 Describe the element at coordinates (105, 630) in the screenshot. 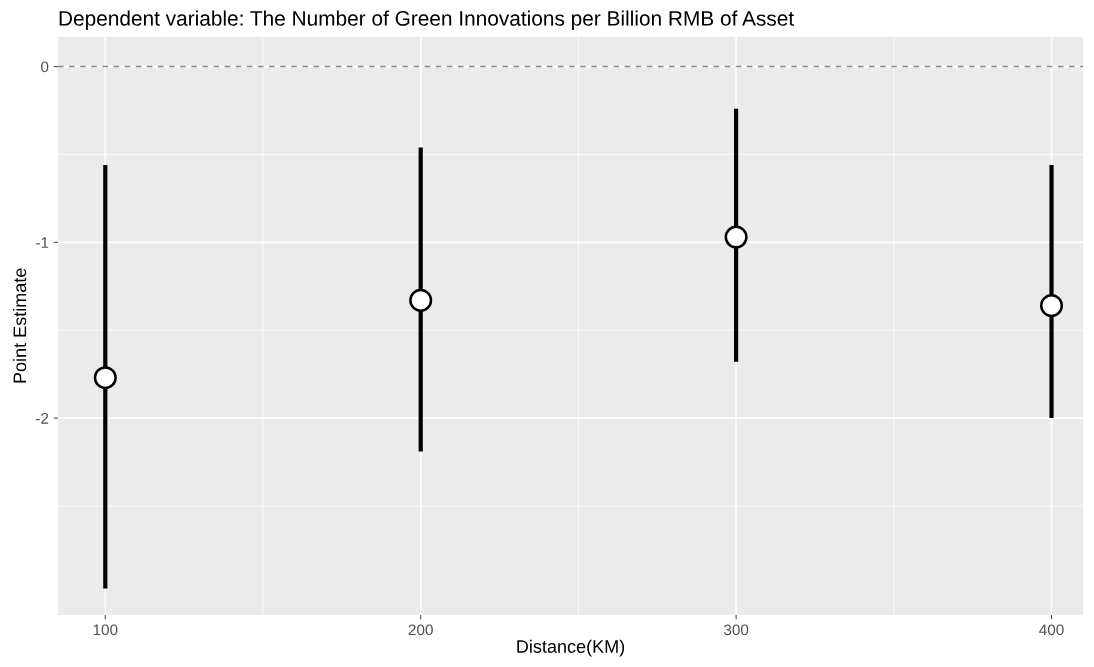

I see `x-tick-label: 100` at that location.